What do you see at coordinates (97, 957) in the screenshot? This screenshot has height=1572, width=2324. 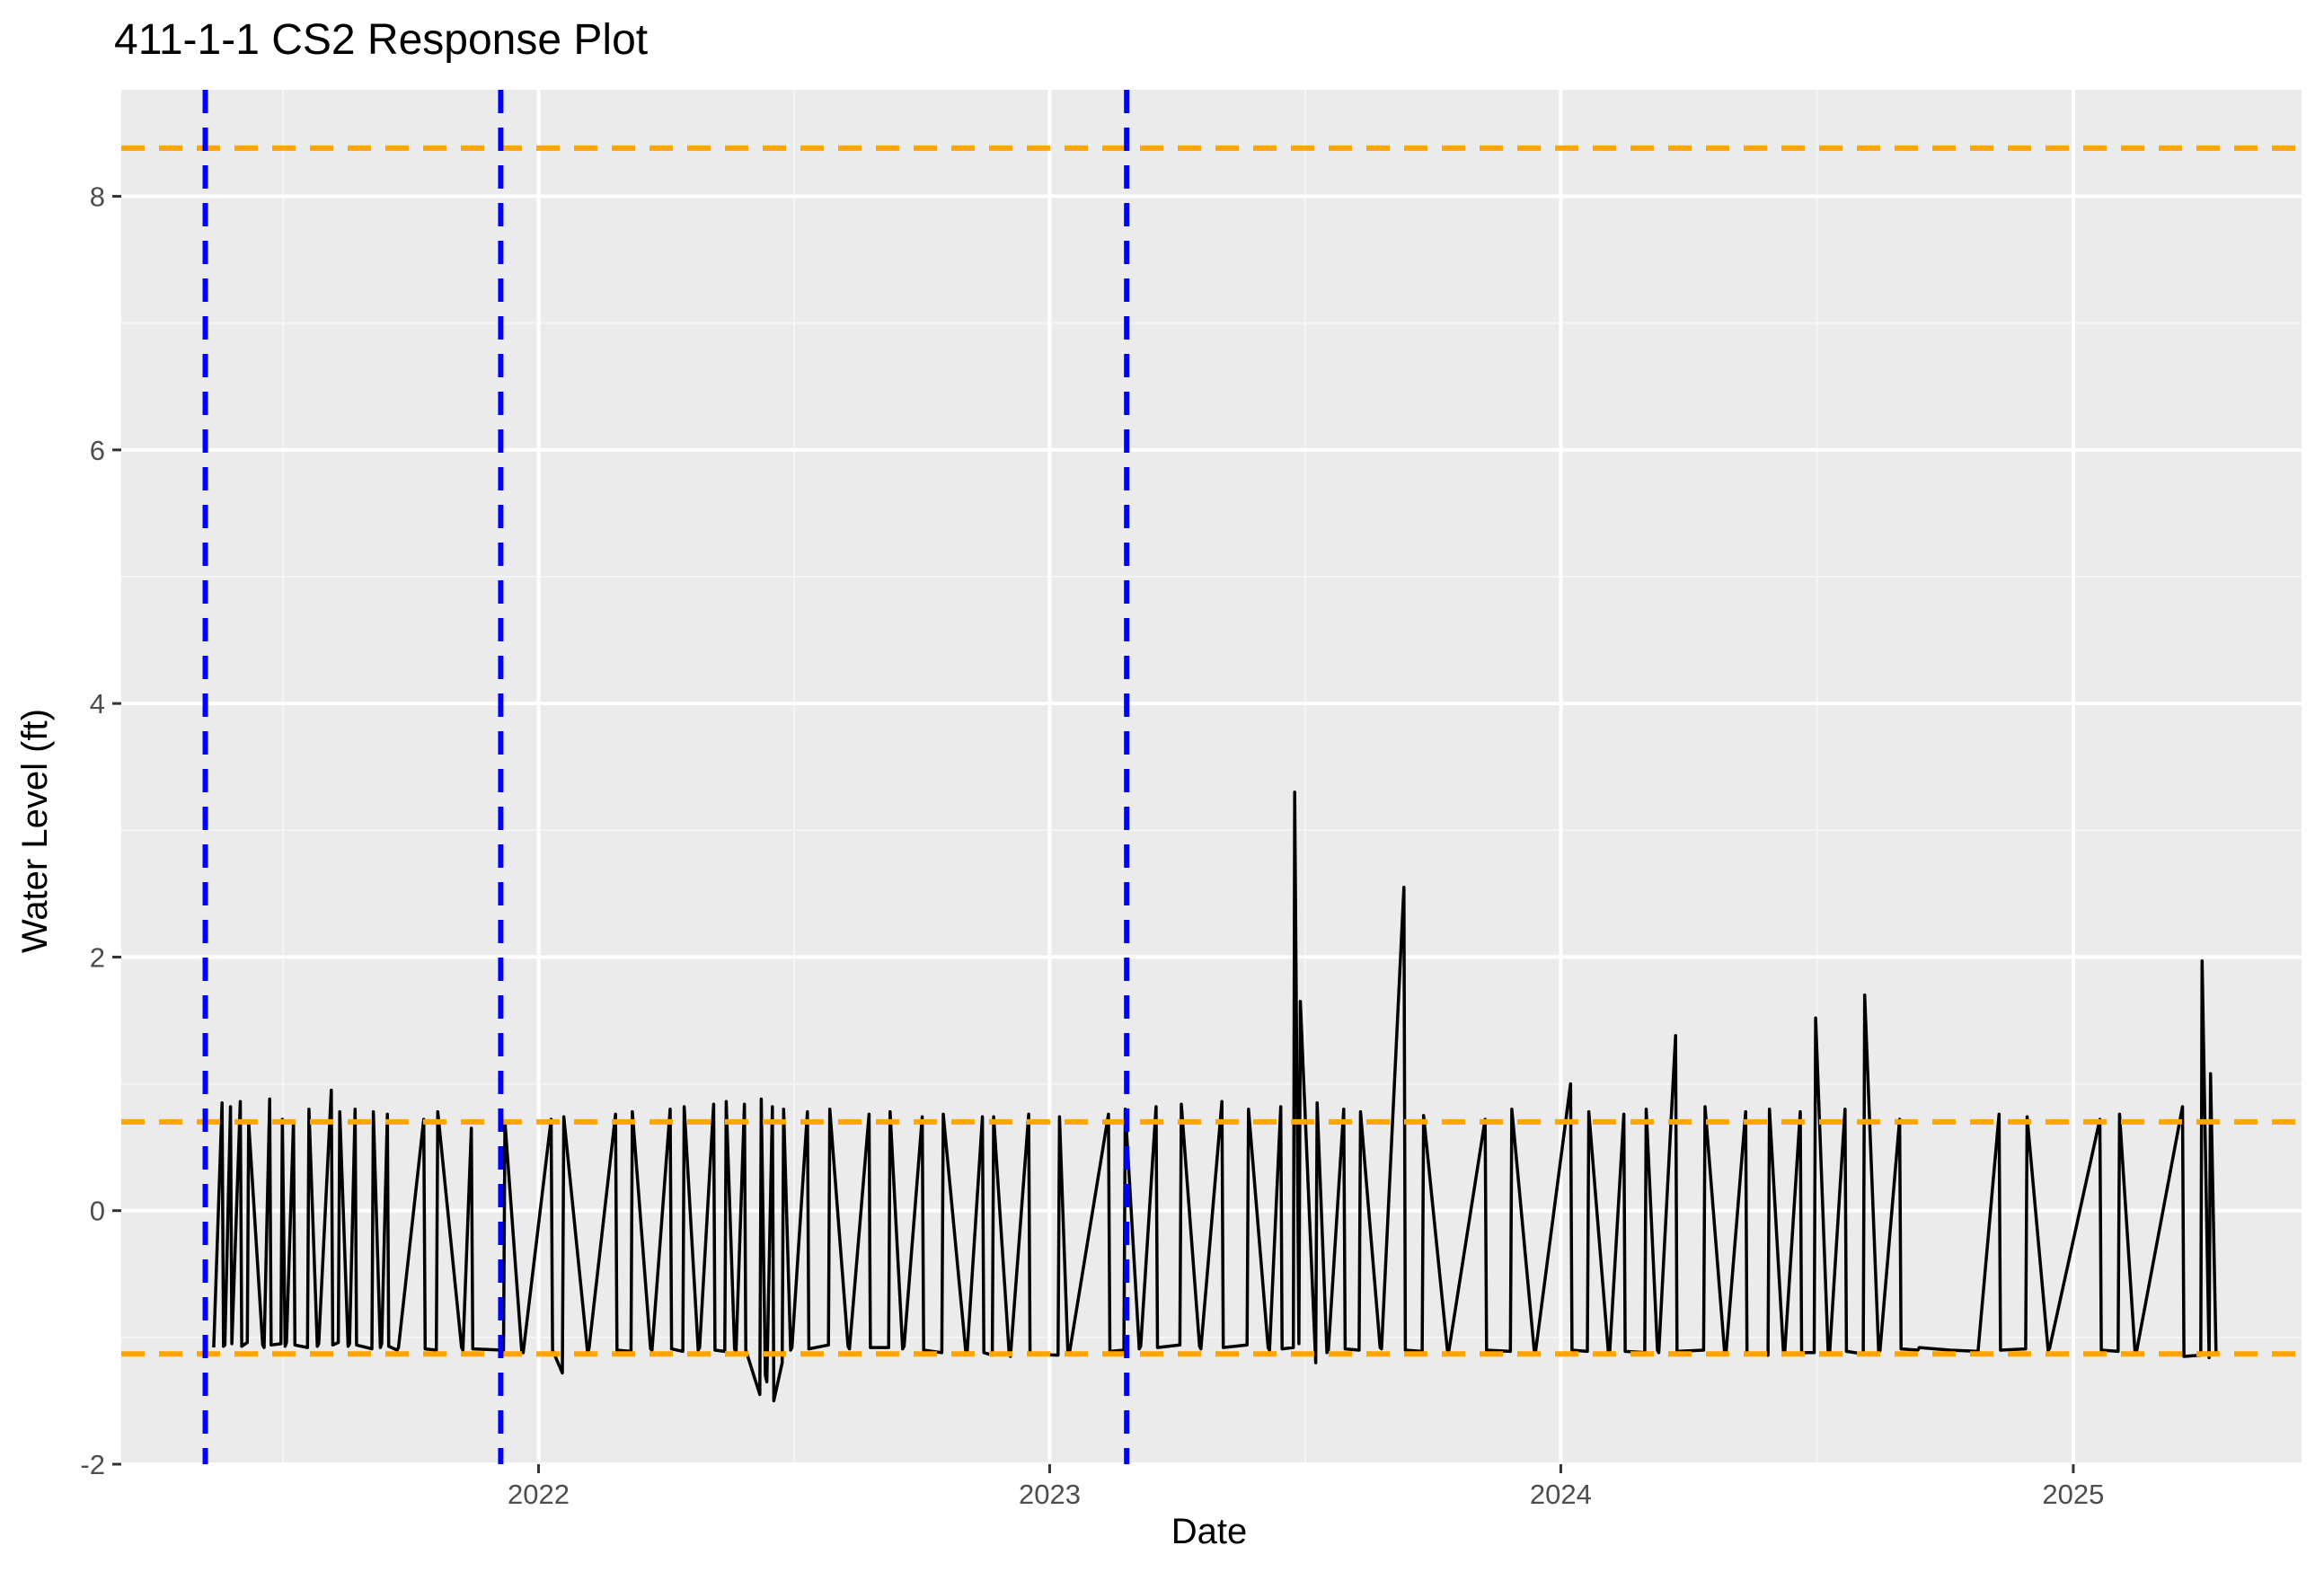 I see `y-tick-label: 2` at bounding box center [97, 957].